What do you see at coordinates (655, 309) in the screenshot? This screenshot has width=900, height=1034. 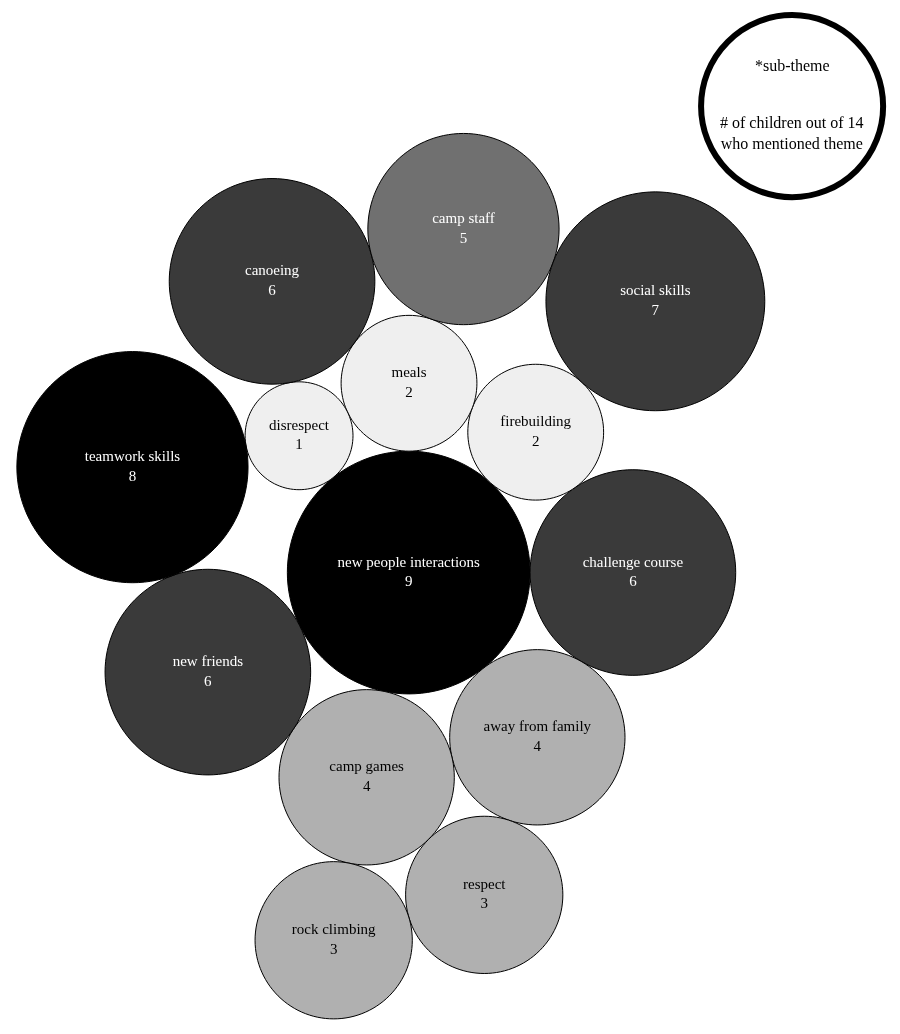 I see `data-label: 7` at bounding box center [655, 309].